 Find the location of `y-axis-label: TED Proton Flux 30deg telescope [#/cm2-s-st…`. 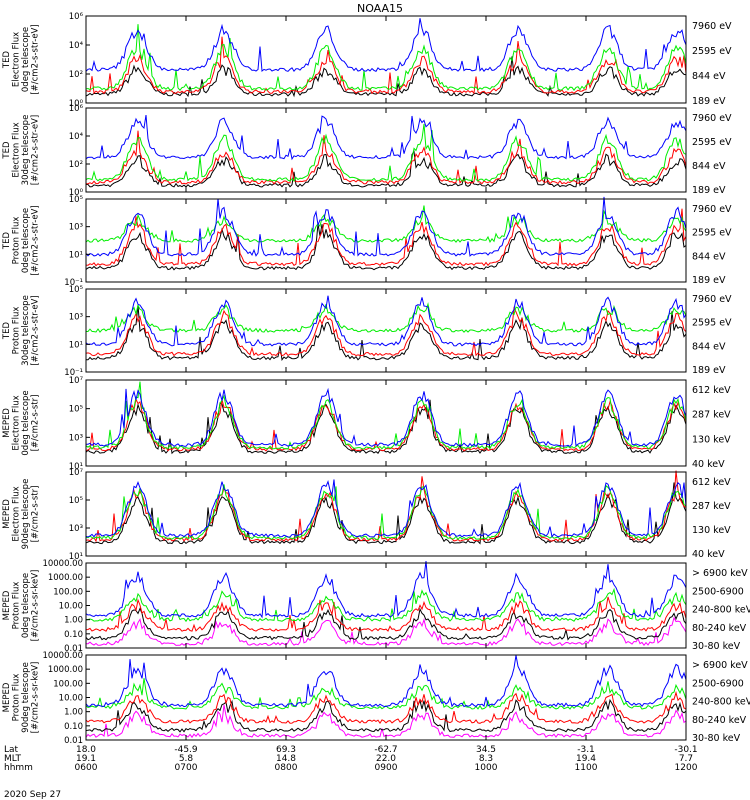

y-axis-label: TED Proton Flux 30deg telescope [#/cm2-s-st… is located at coordinates (21, 330).